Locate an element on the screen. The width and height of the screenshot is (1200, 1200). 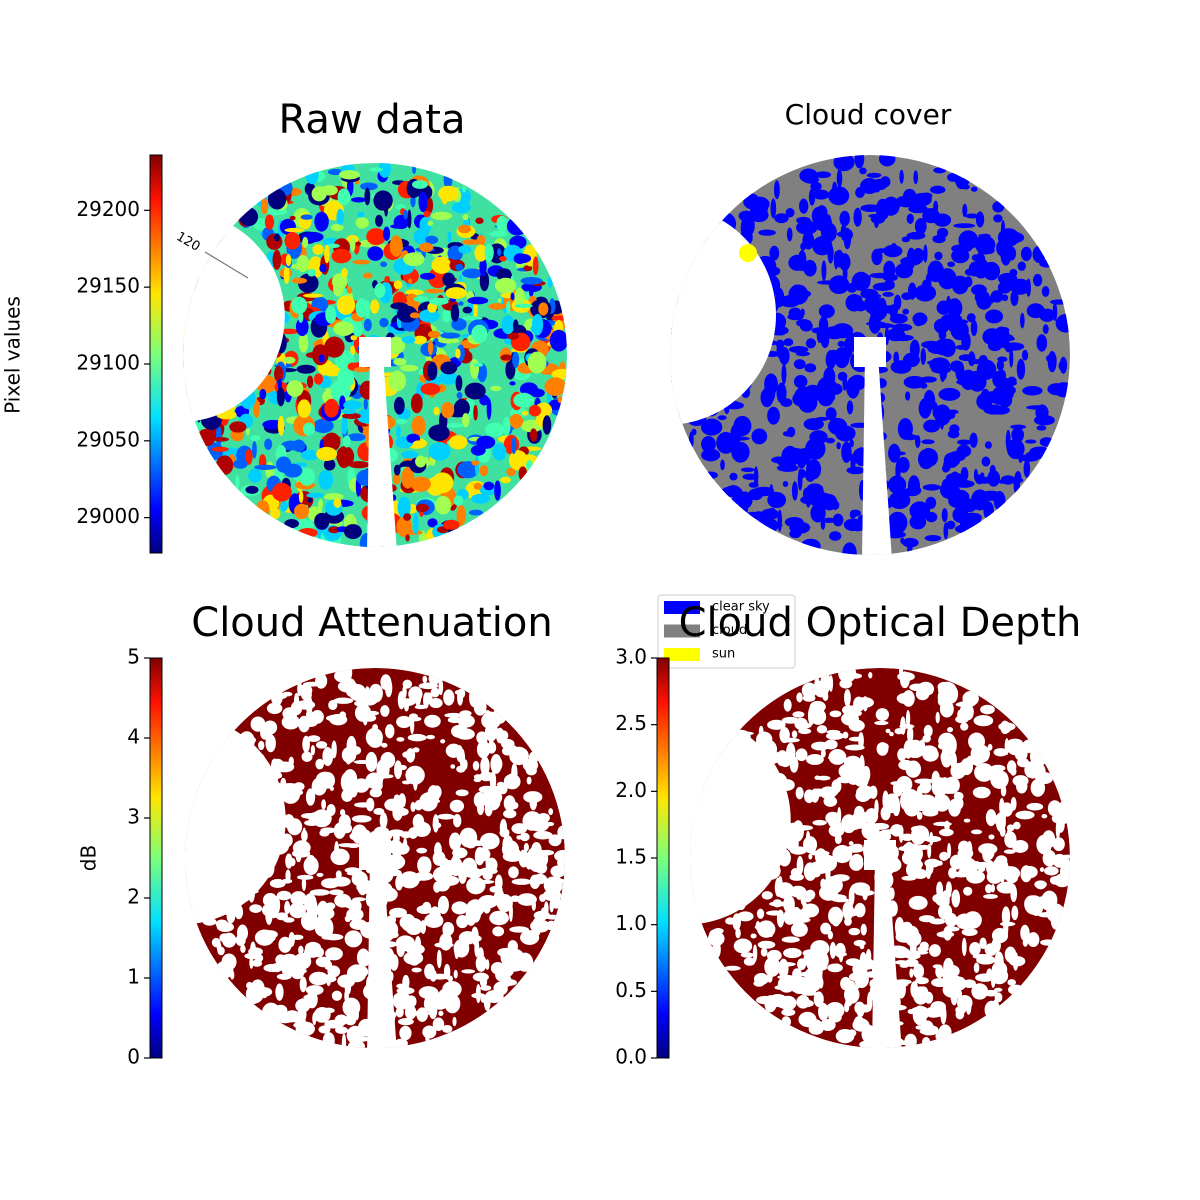
wedge-mask is located at coordinates (382, 953).